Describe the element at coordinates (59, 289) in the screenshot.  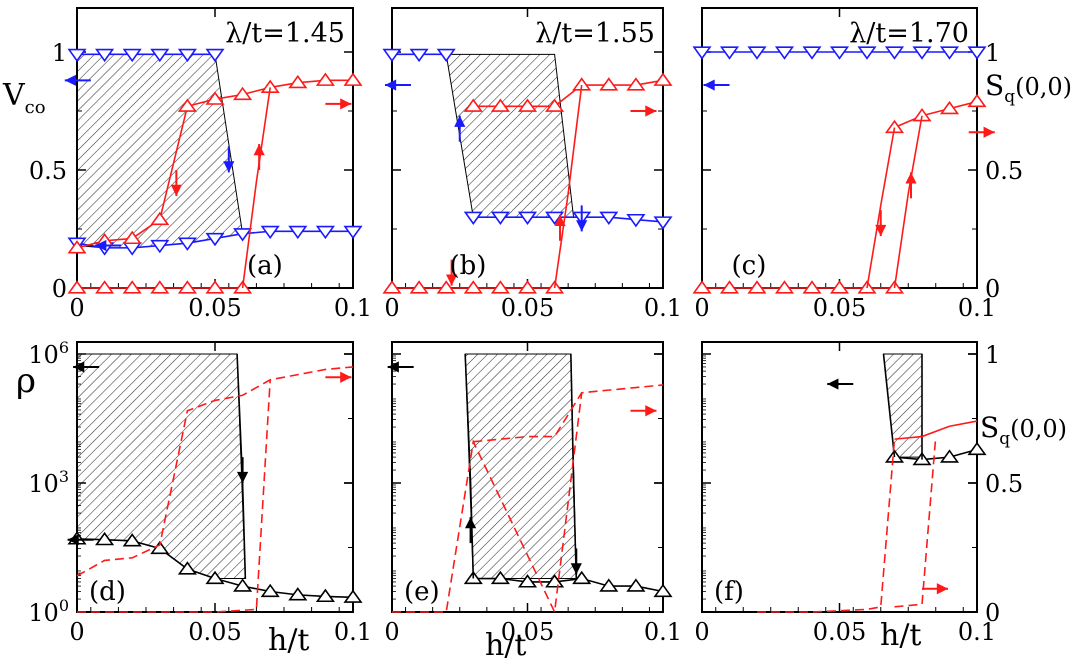
I see `y-tick-label: 0` at that location.